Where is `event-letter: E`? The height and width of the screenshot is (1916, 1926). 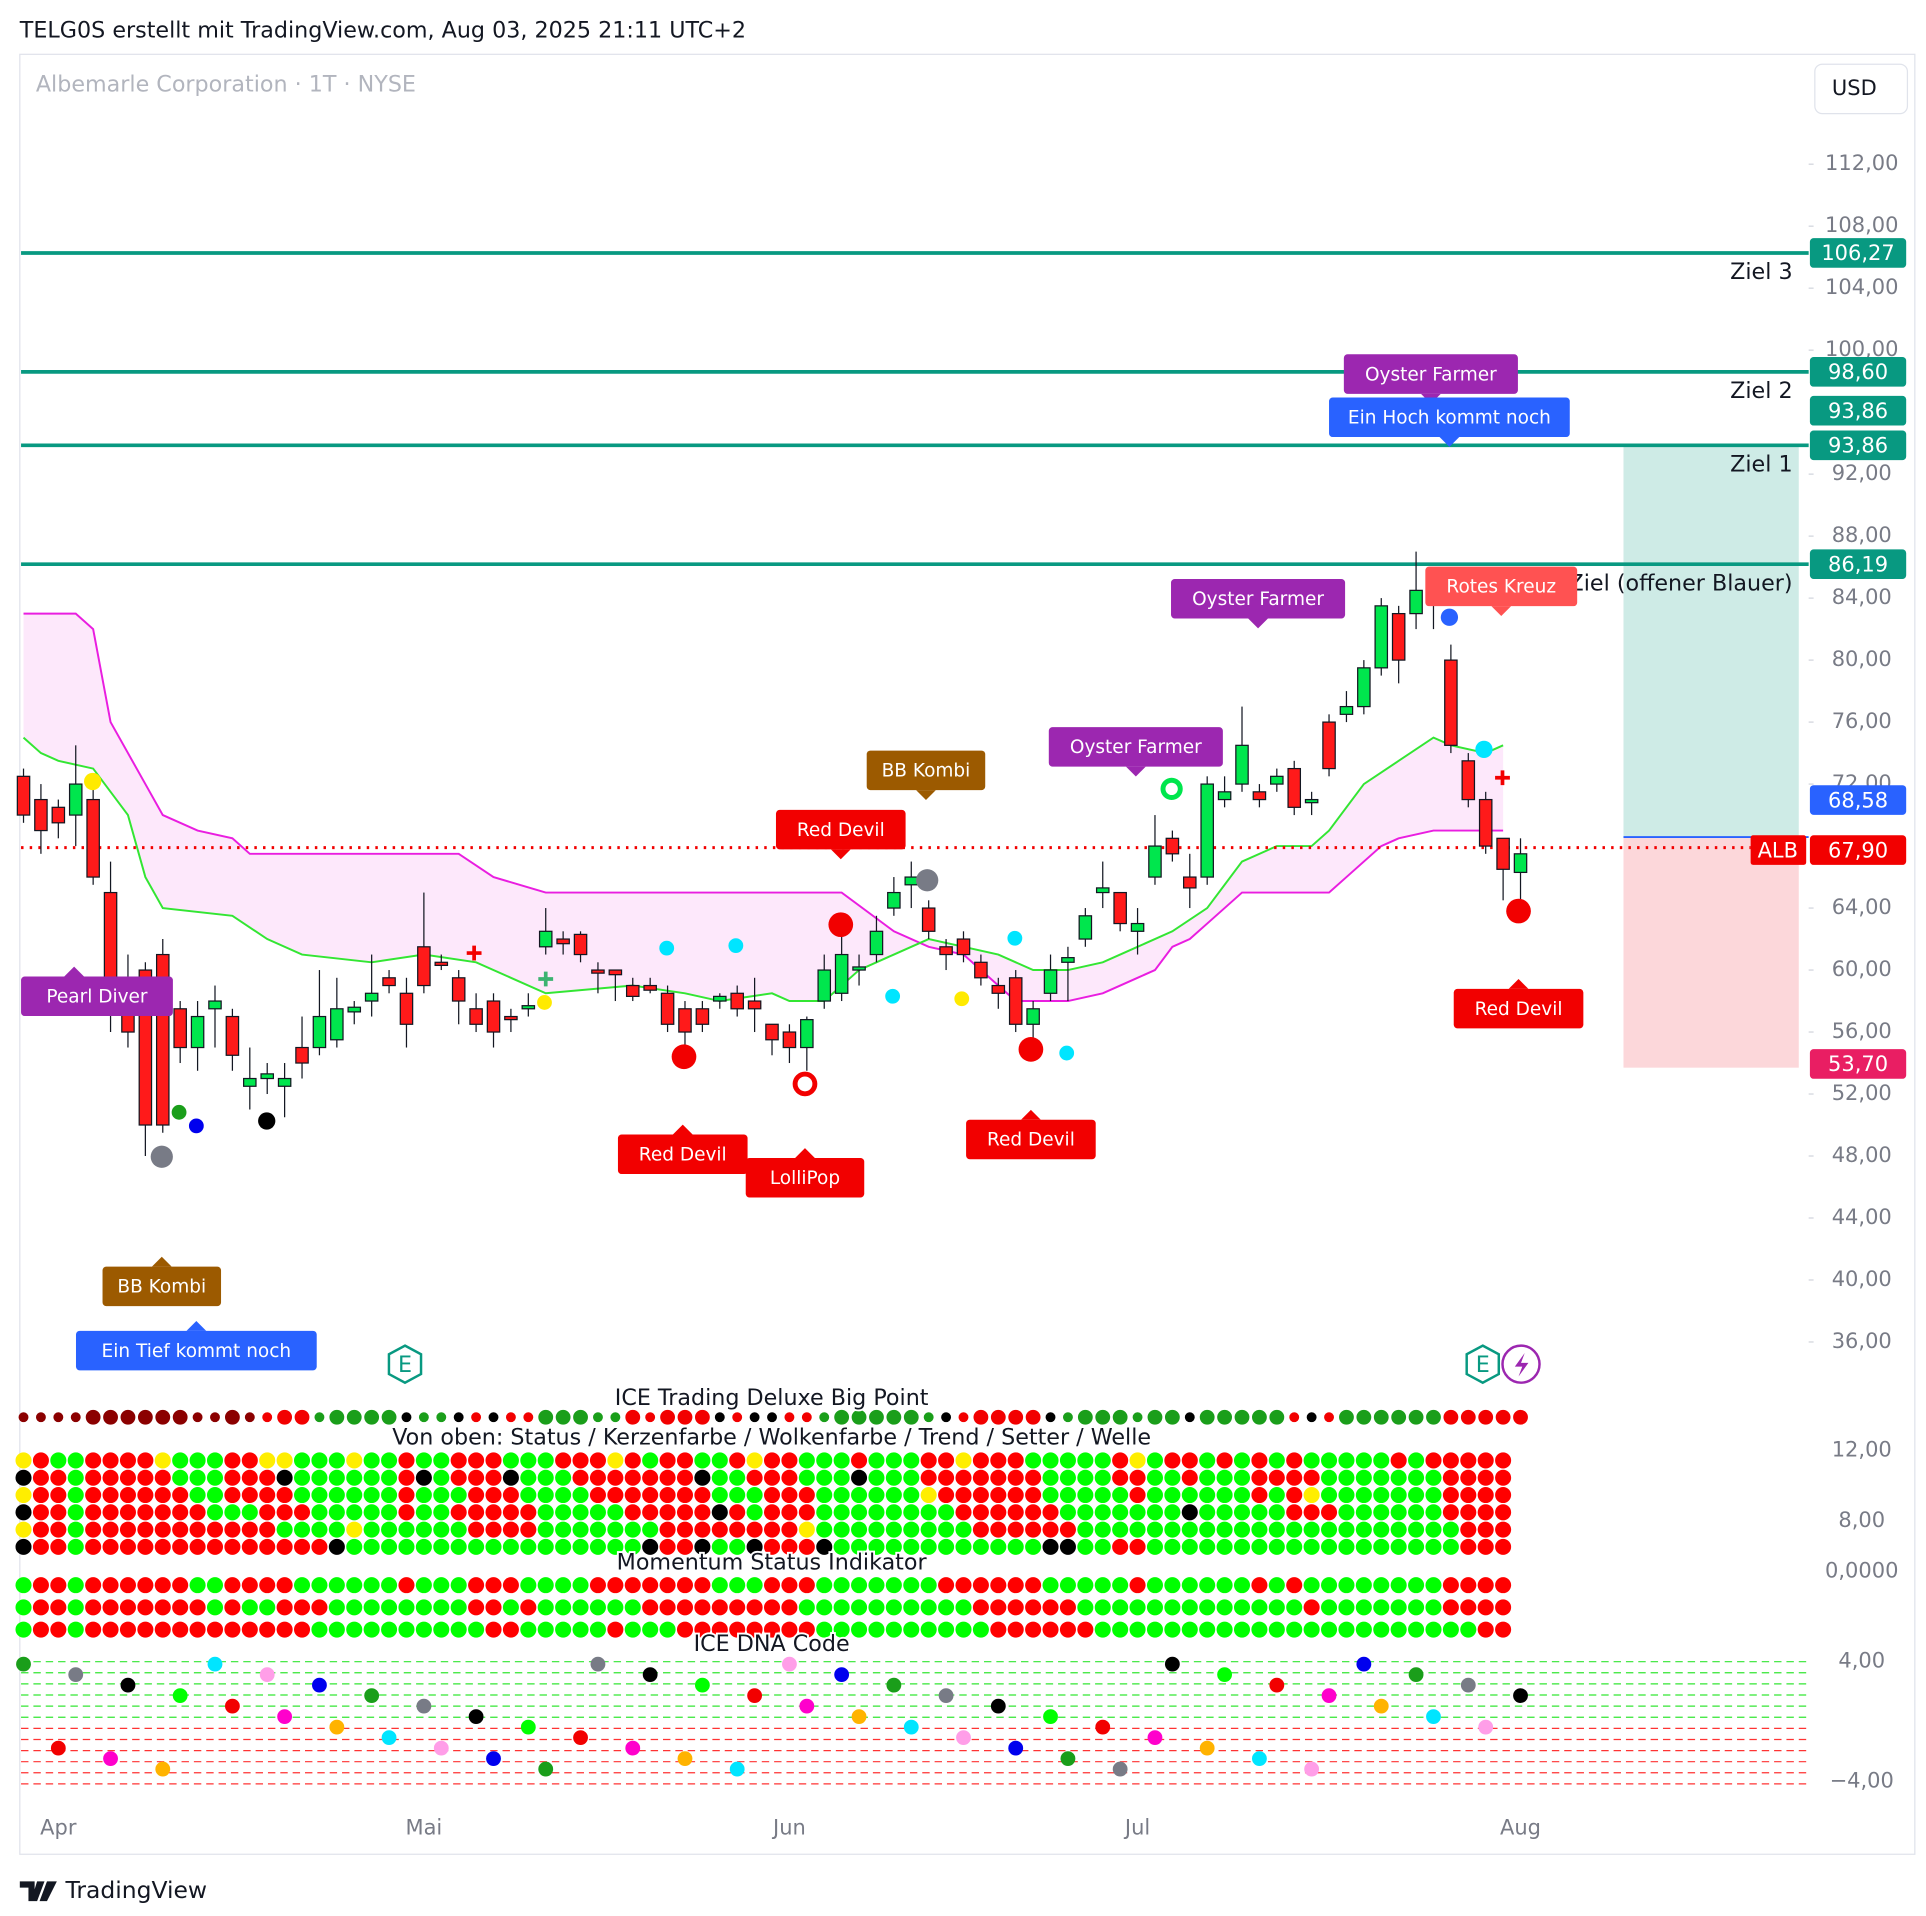
event-letter: E is located at coordinates (1483, 1365).